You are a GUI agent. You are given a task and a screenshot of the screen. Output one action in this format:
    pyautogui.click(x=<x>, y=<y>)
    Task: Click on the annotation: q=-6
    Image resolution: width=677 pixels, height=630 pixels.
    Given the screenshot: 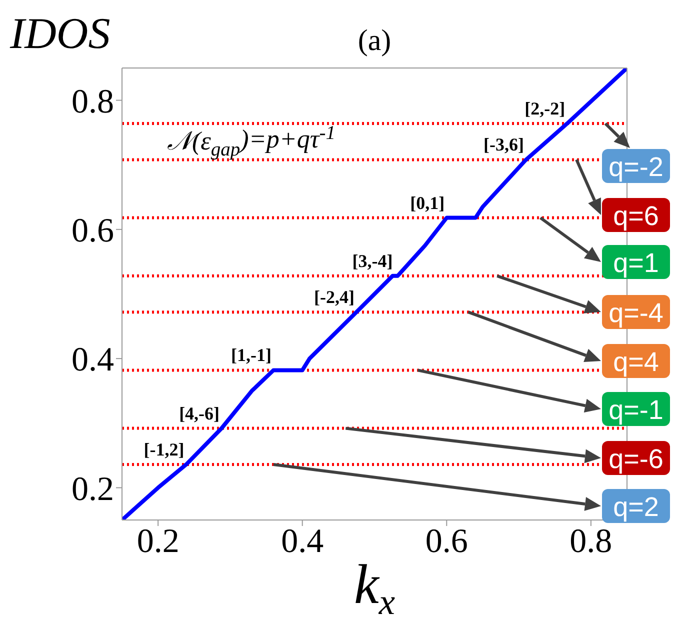 What is the action you would take?
    pyautogui.click(x=636, y=459)
    